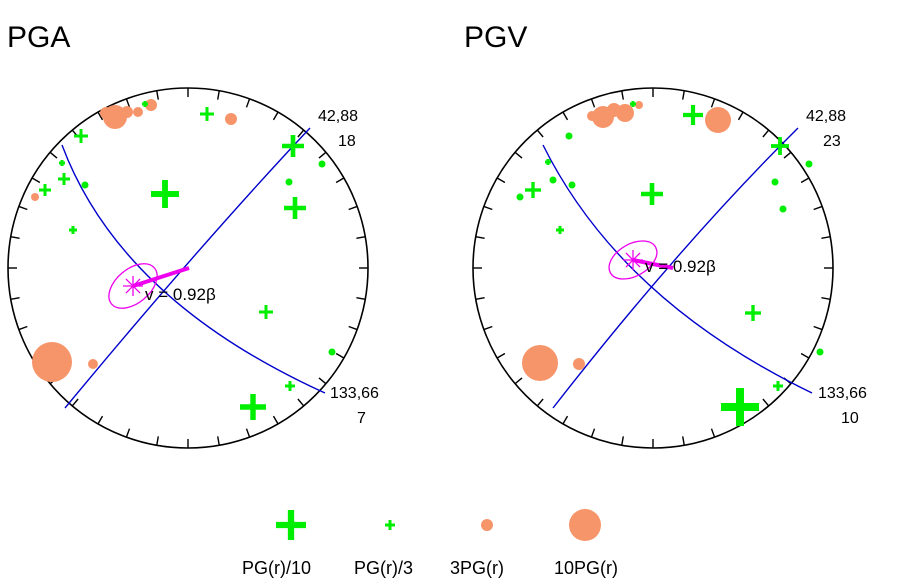 The image size is (900, 586). I want to click on pole-star, so click(133, 286).